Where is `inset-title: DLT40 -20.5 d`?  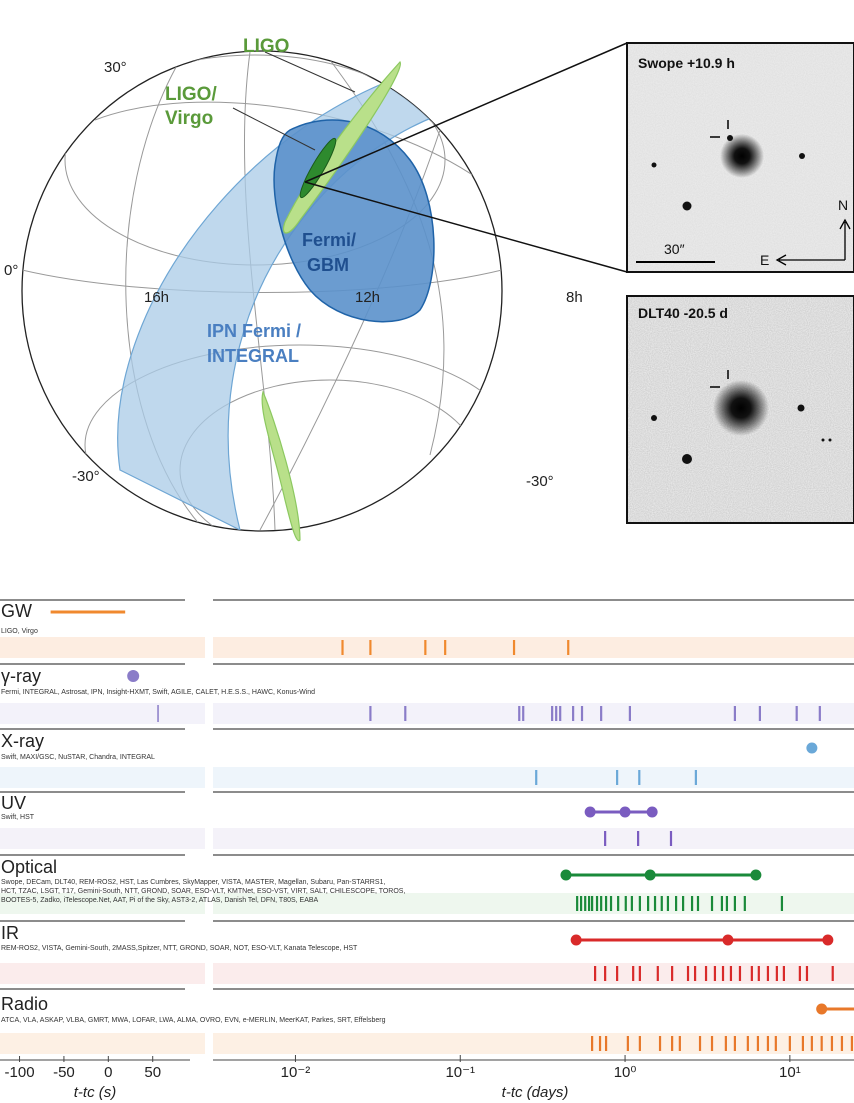 inset-title: DLT40 -20.5 d is located at coordinates (683, 313).